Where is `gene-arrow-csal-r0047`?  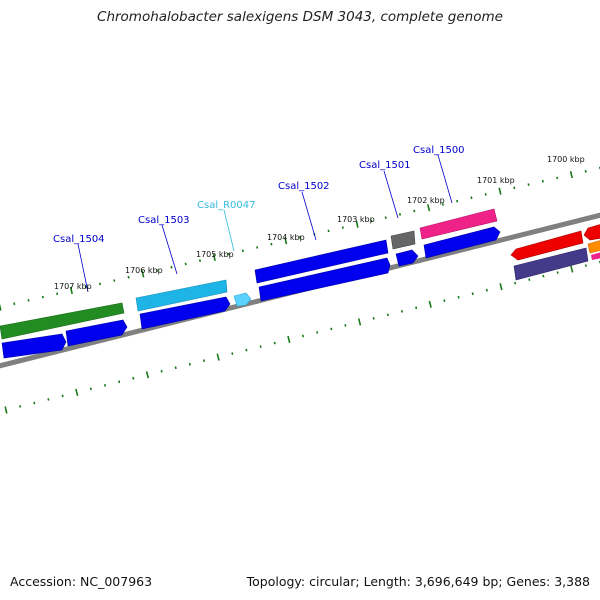
gene-arrow-csal-r0047 is located at coordinates (242, 299).